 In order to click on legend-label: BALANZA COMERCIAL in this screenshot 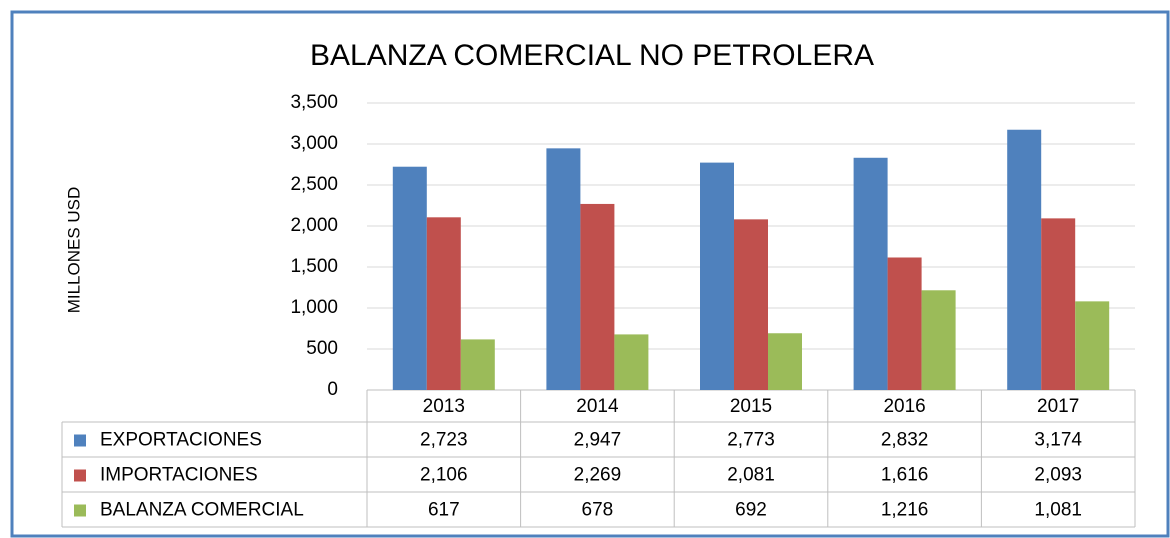, I will do `click(202, 510)`.